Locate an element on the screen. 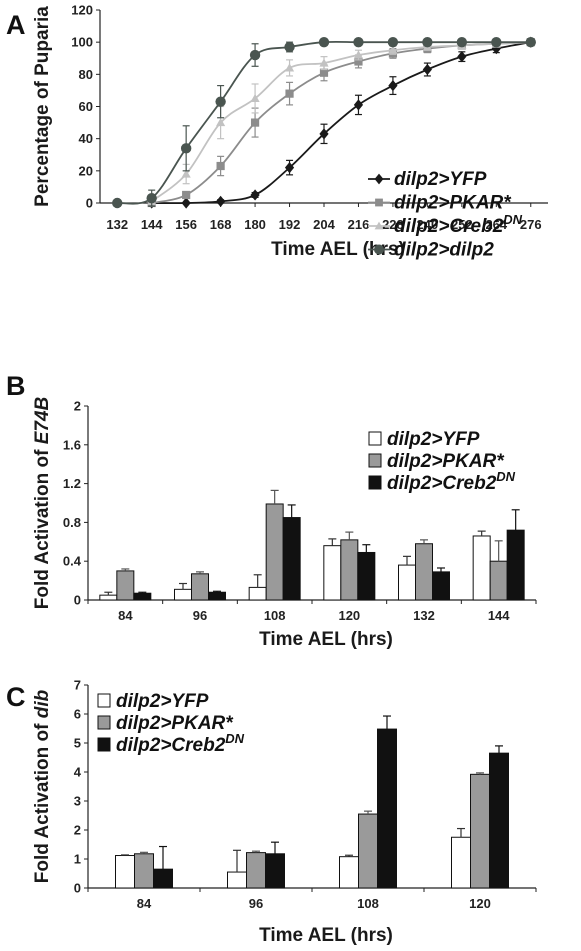 This screenshot has height=951, width=581. x-tick-label: 240 is located at coordinates (428, 224).